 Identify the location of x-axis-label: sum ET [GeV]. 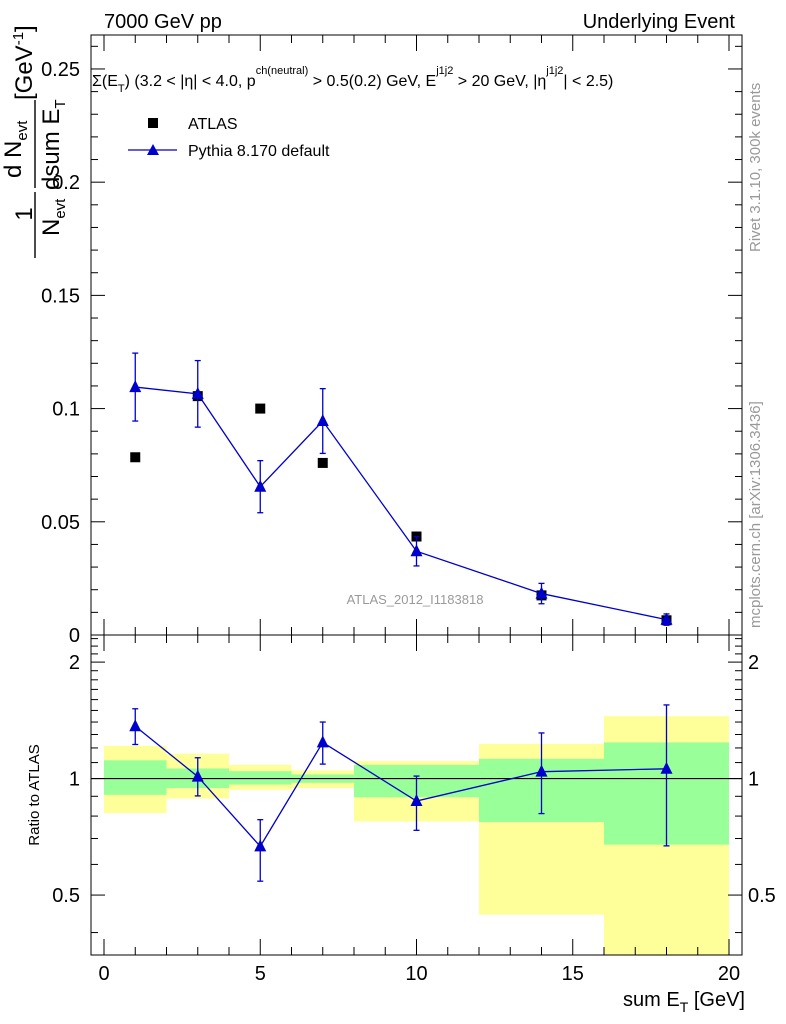
(684, 1002).